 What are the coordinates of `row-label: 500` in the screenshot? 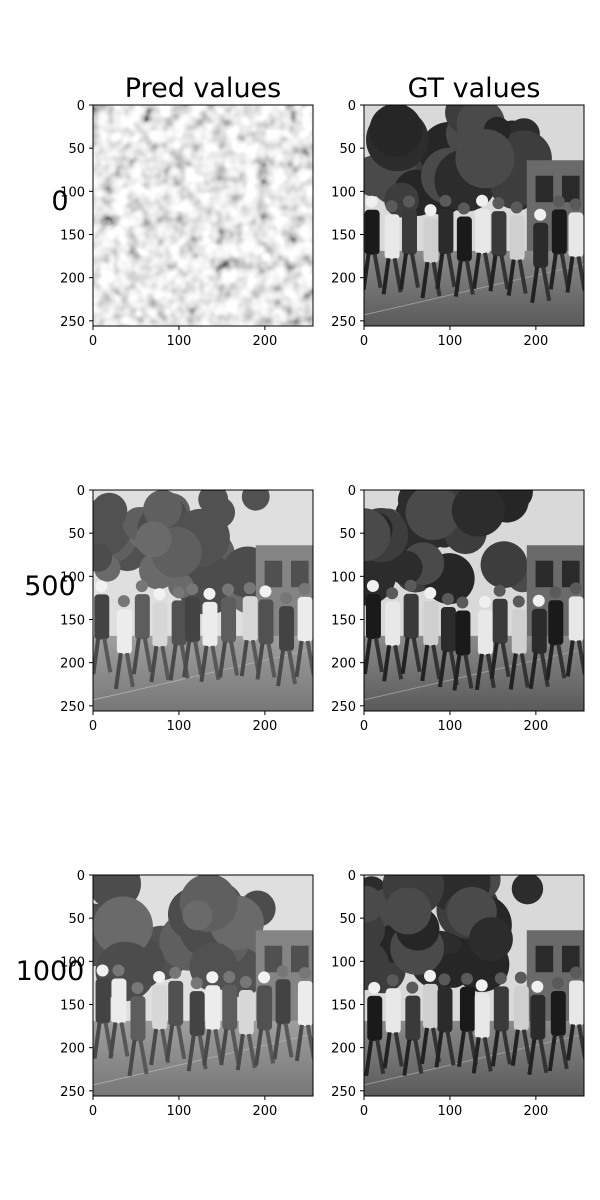 It's located at (50, 586).